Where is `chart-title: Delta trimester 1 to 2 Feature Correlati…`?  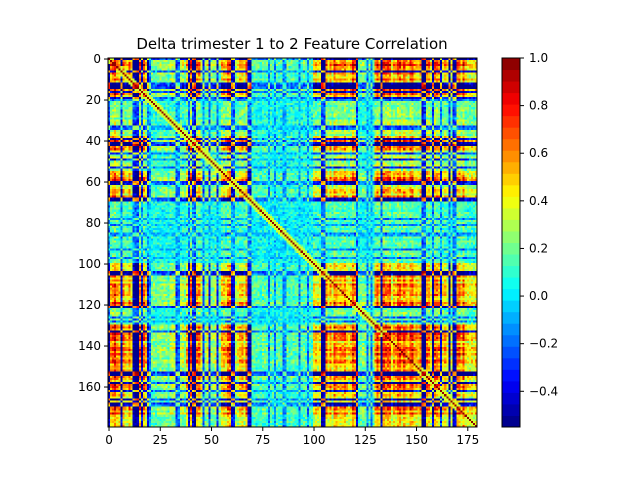
chart-title: Delta trimester 1 to 2 Feature Correlati… is located at coordinates (291, 44).